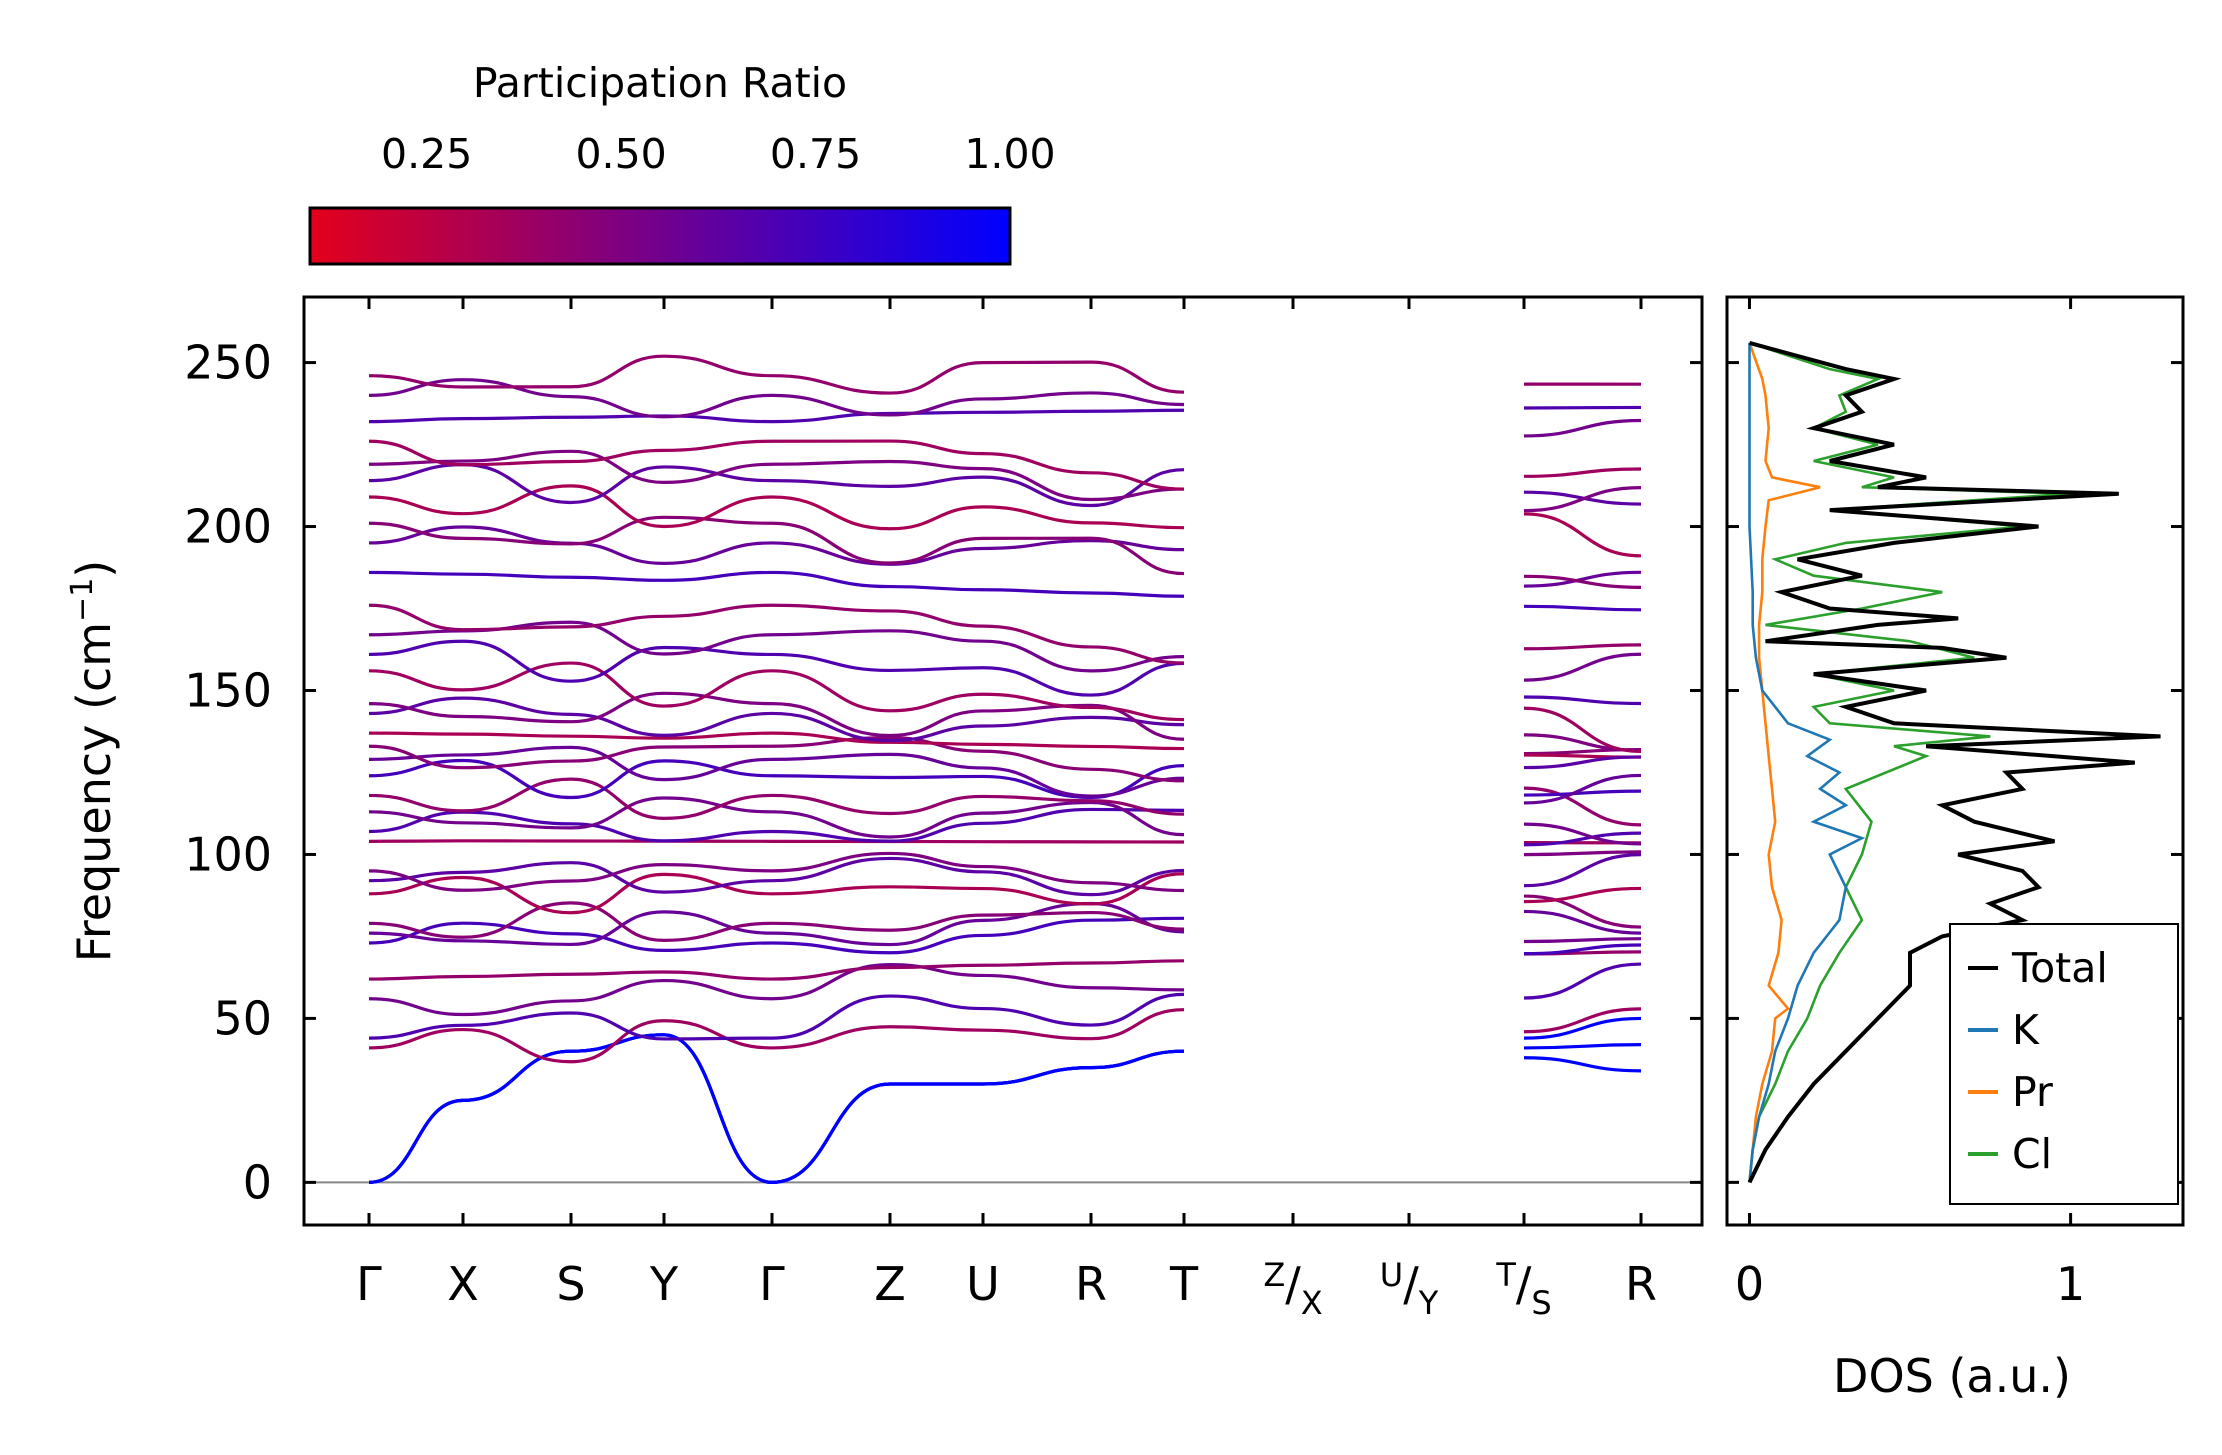 The width and height of the screenshot is (2222, 1455). What do you see at coordinates (1409, 1289) in the screenshot?
I see `k-point-label: U/Y` at bounding box center [1409, 1289].